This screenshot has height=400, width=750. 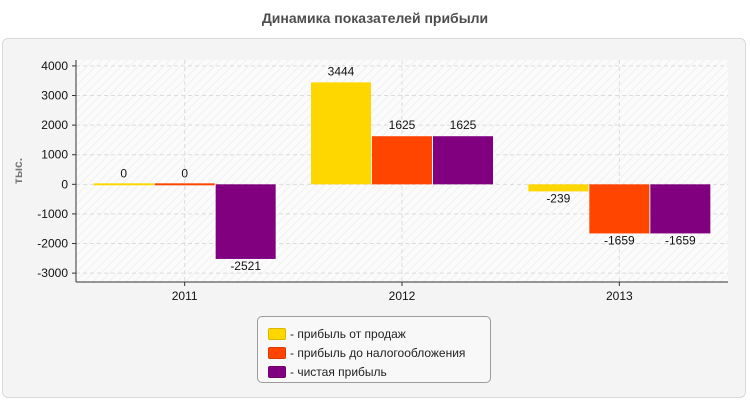 What do you see at coordinates (558, 198) in the screenshot?
I see `data-label: -239` at bounding box center [558, 198].